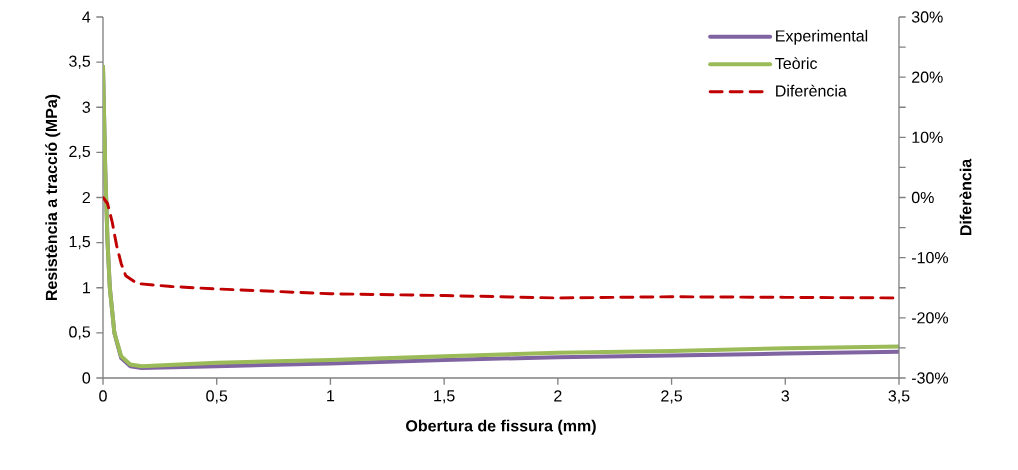 The height and width of the screenshot is (470, 1018). I want to click on x-axis-title: Obertura de fissura (mm), so click(501, 427).